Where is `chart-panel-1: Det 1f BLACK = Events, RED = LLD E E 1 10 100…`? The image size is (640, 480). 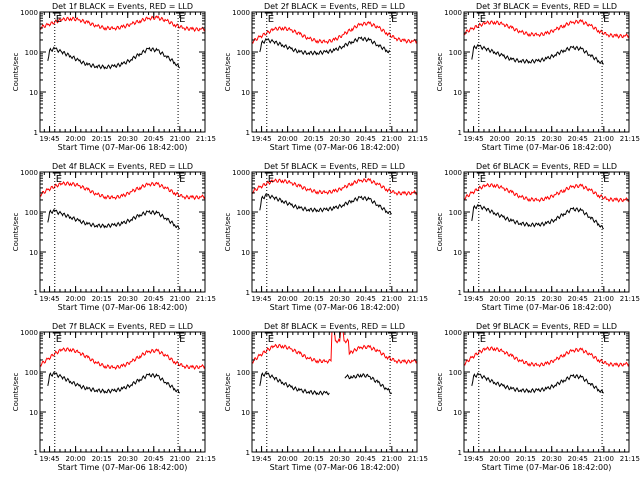
chart-panel-1: Det 1f BLACK = Events, RED = LLD E E 1 10 100… is located at coordinates (114, 77).